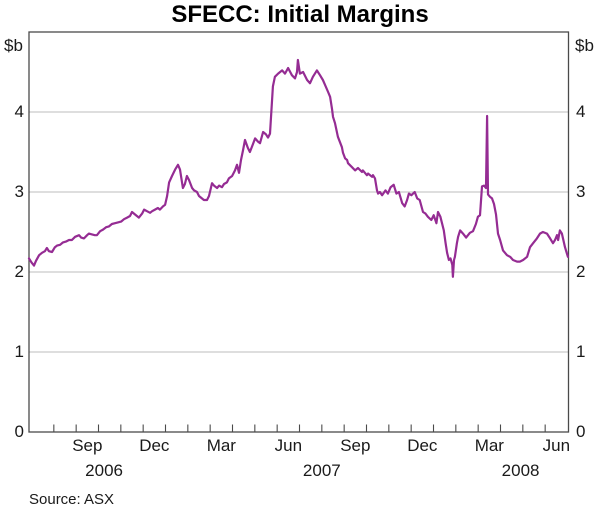 This screenshot has height=513, width=600. I want to click on y-tick-label-left: 3, so click(19, 191).